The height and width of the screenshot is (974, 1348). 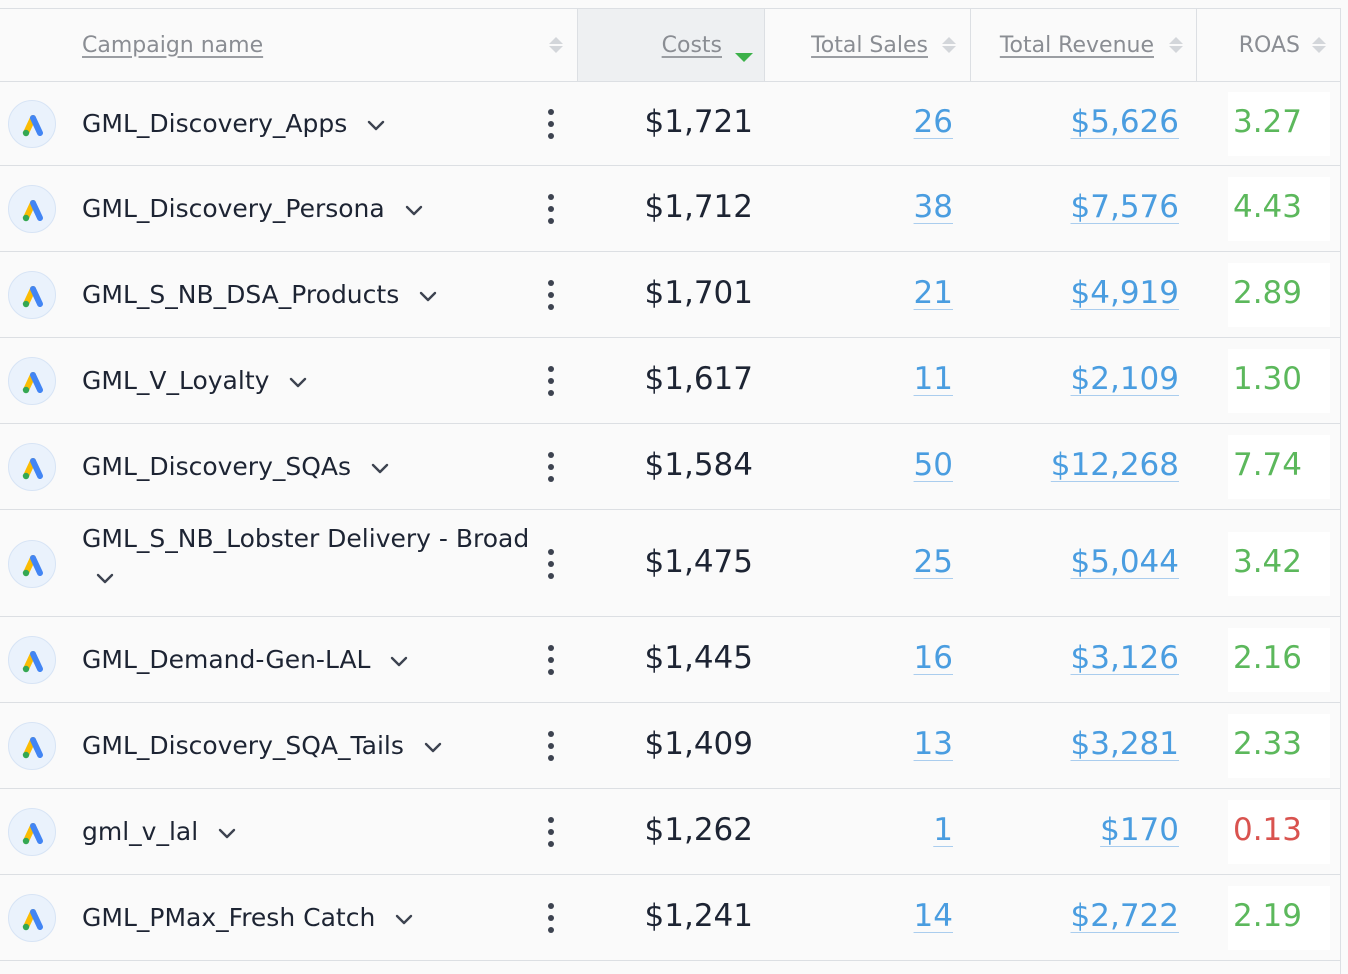 What do you see at coordinates (933, 744) in the screenshot?
I see `total-sales-link: 13` at bounding box center [933, 744].